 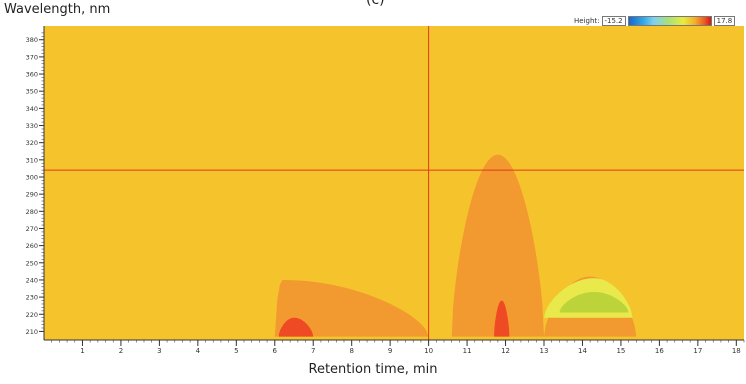 What do you see at coordinates (32, 109) in the screenshot?
I see `y-tick-label-340: 340` at bounding box center [32, 109].